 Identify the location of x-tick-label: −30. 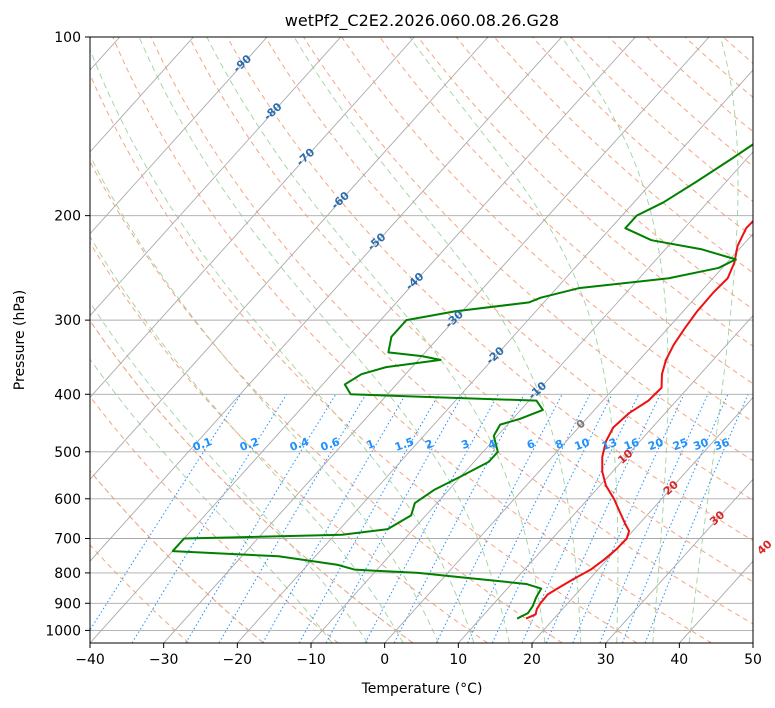
(164, 660).